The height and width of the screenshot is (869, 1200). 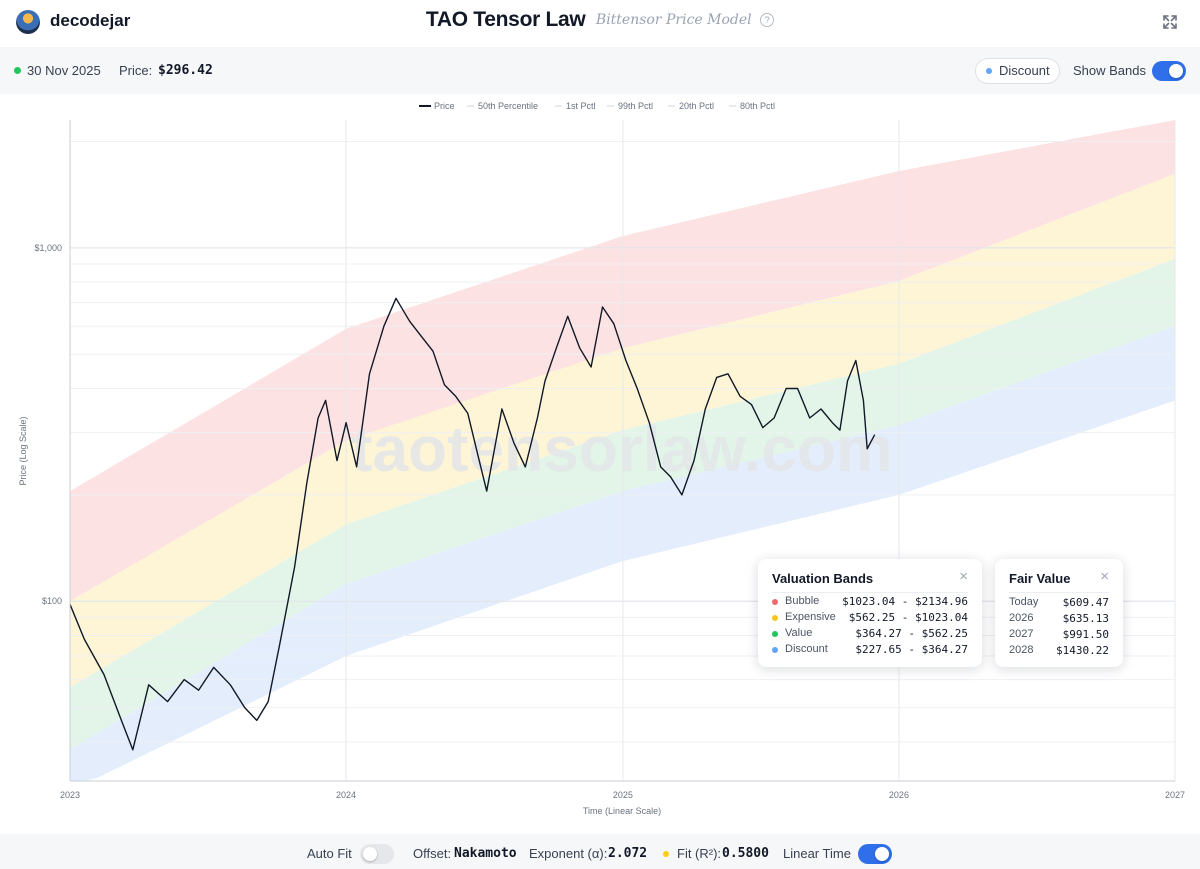 I want to click on title-group: TAO Tensor Law Bittensor Price Model ?, so click(x=600, y=20).